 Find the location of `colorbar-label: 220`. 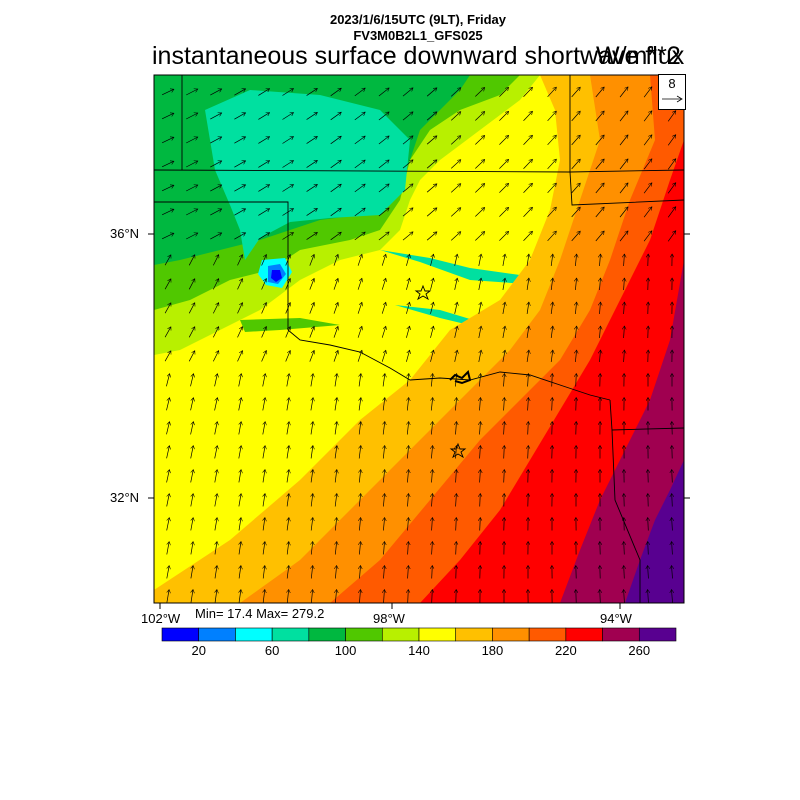

colorbar-label: 220 is located at coordinates (565, 650).